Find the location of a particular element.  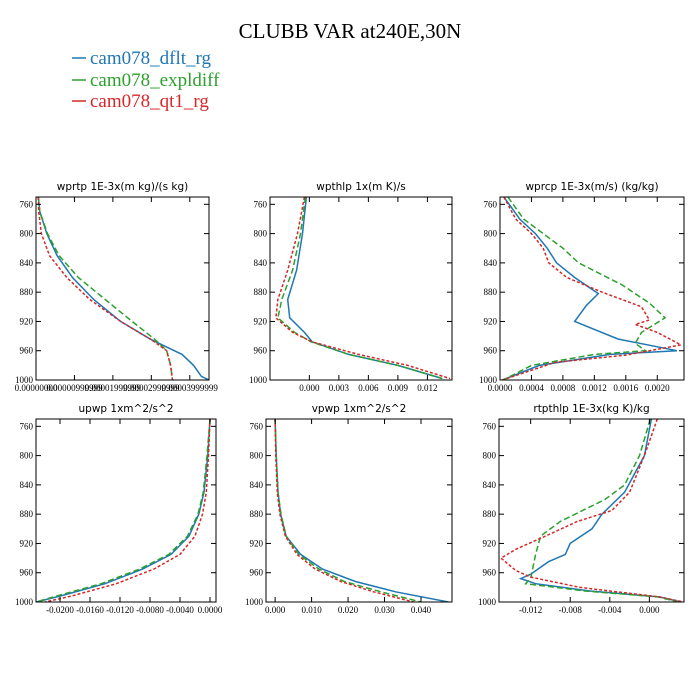

x-tick-label: 0.00000000 is located at coordinates (36, 388).